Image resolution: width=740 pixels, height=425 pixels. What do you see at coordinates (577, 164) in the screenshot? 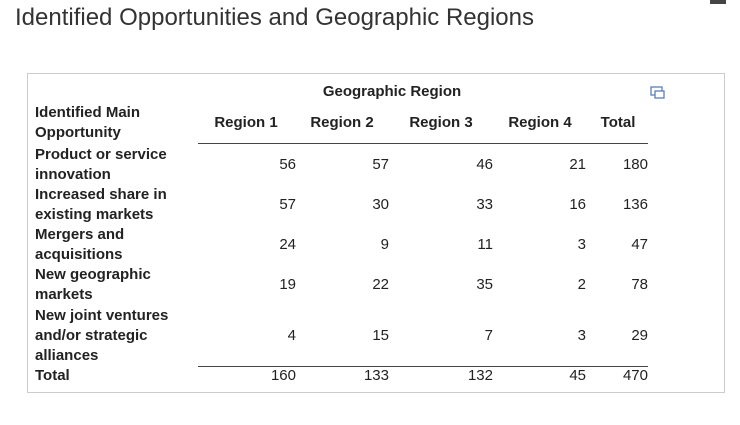
I see `row-value: 21` at bounding box center [577, 164].